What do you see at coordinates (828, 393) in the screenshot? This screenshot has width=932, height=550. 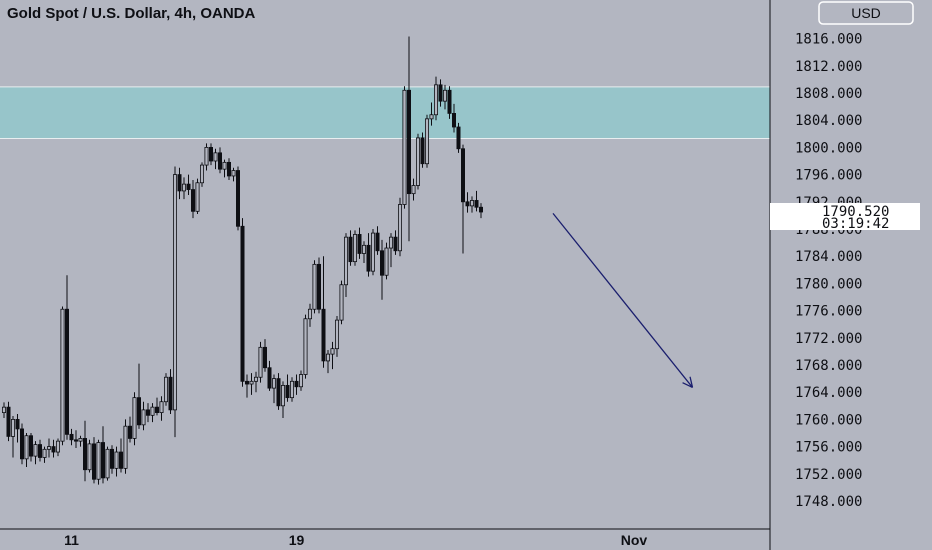 I see `price-tick-label: 1764.000` at bounding box center [828, 393].